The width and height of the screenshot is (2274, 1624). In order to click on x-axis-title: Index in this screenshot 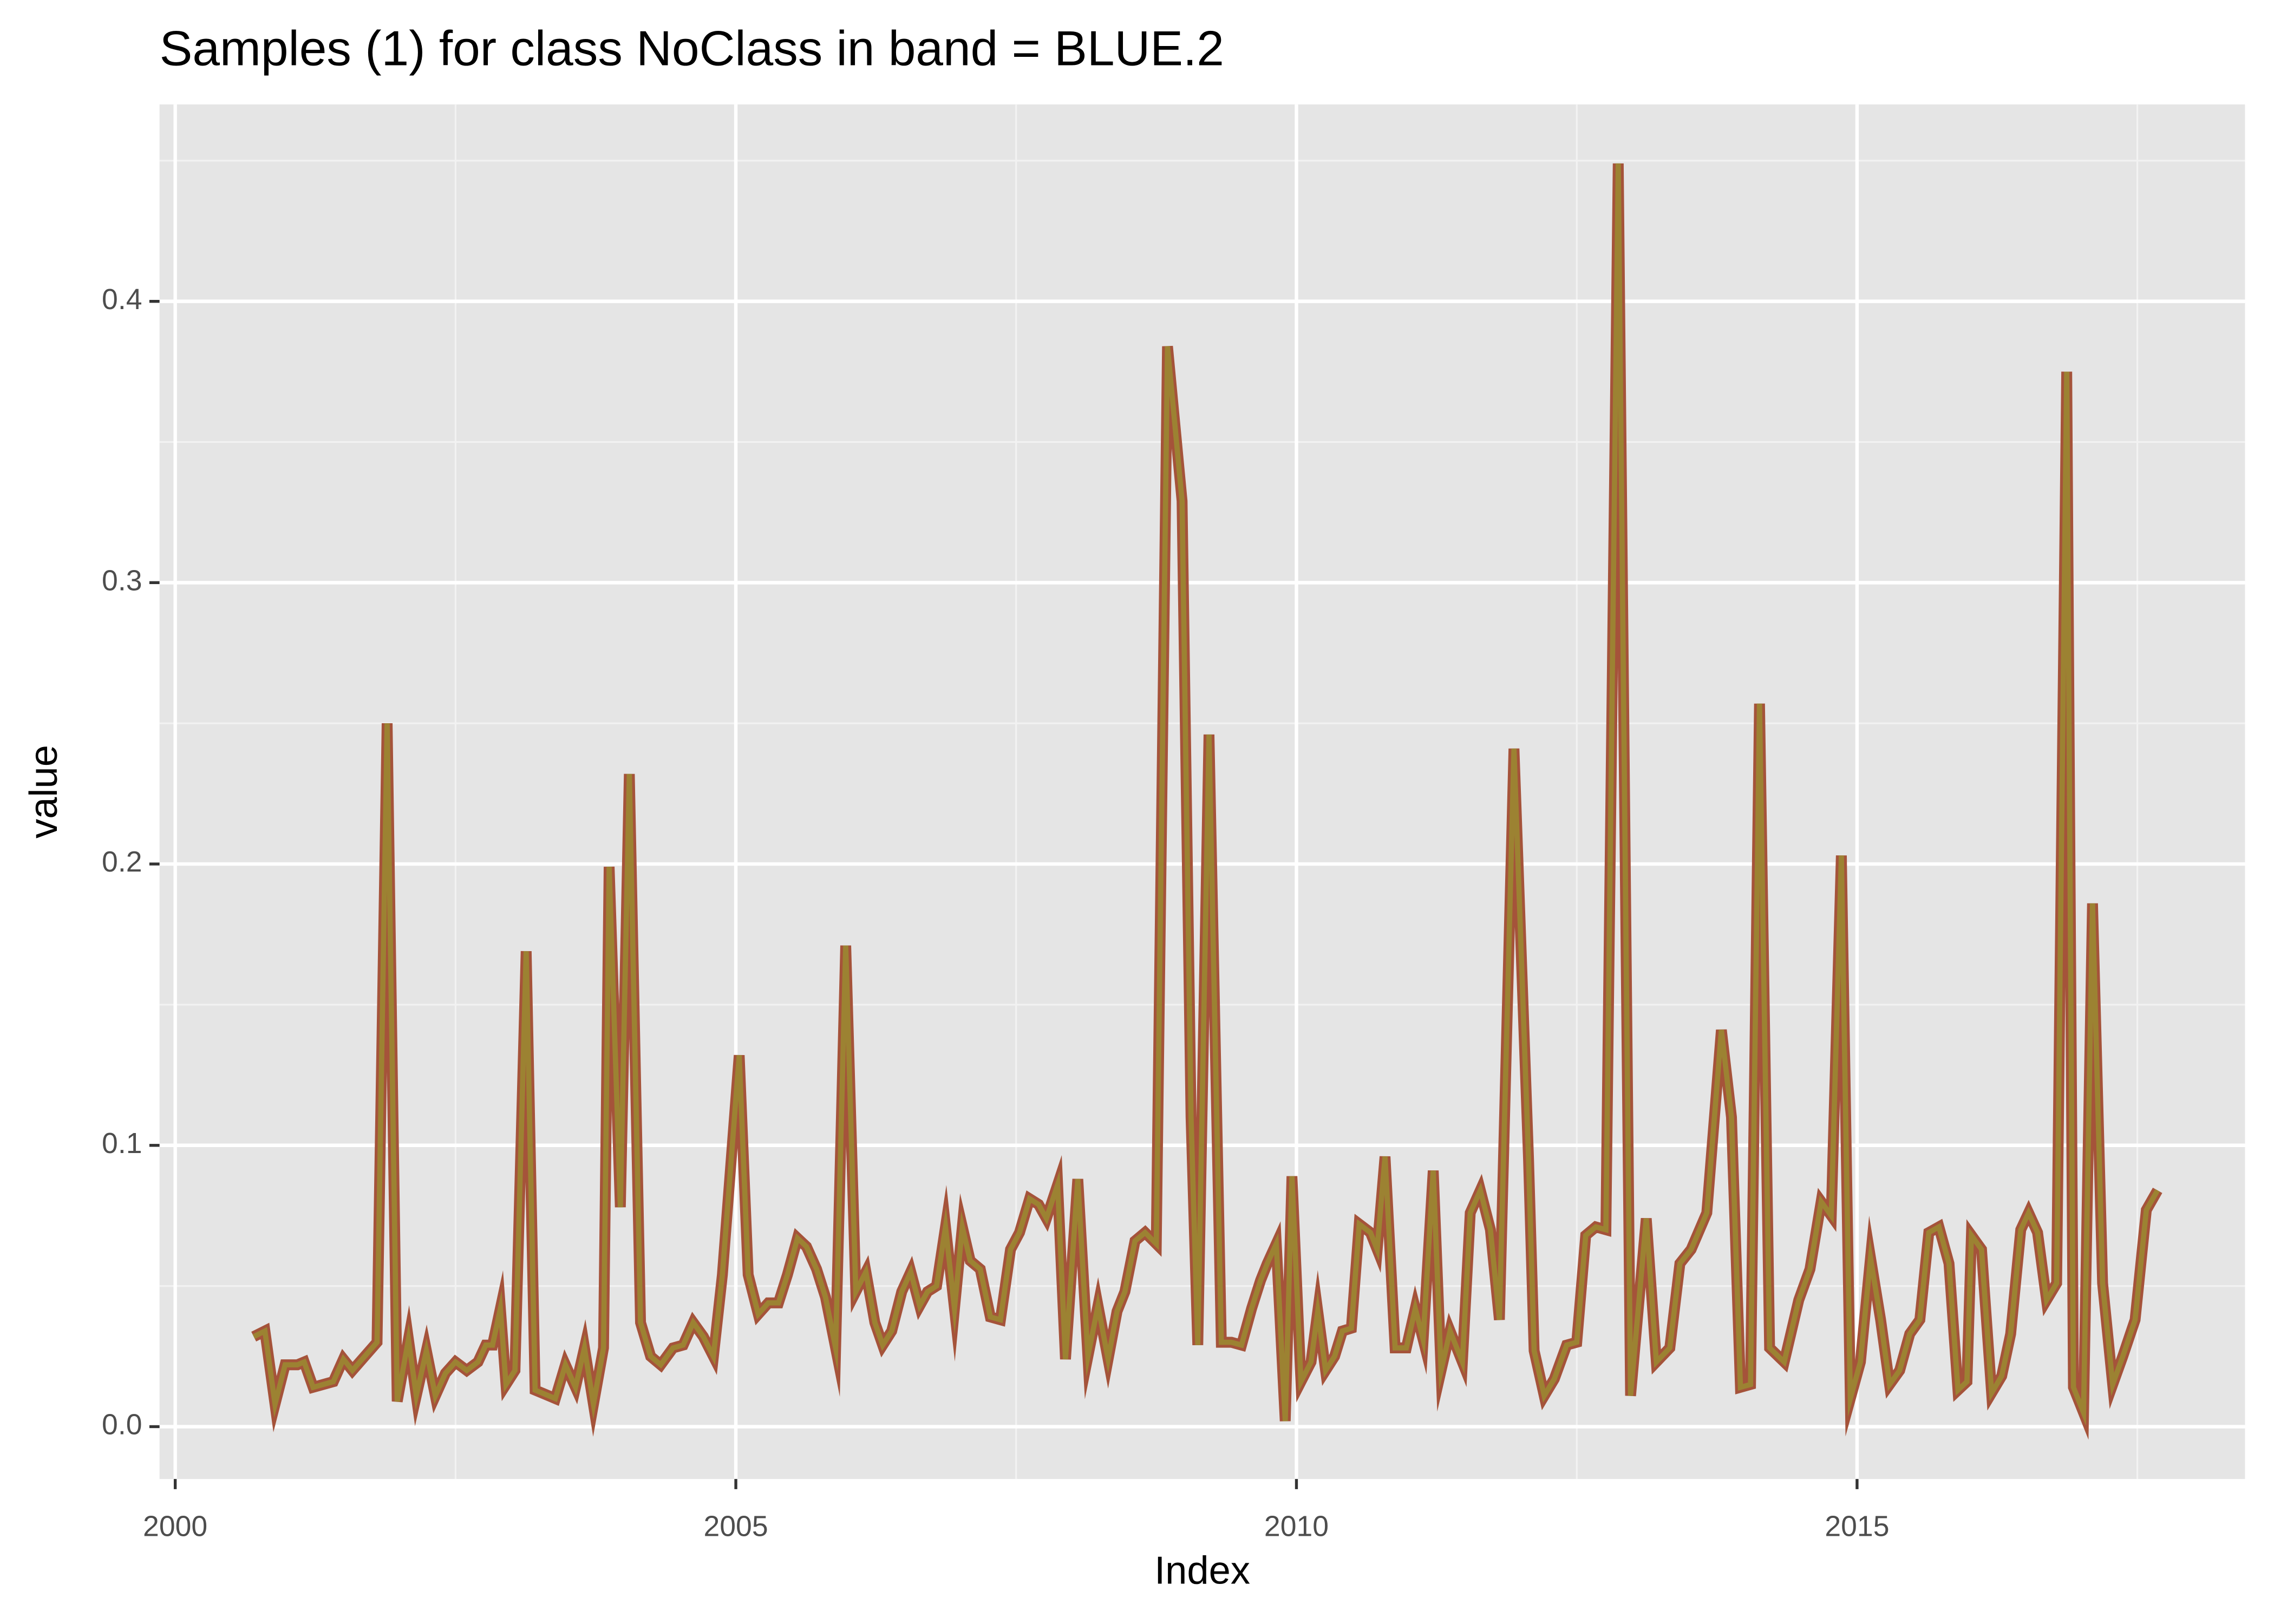, I will do `click(1202, 1570)`.